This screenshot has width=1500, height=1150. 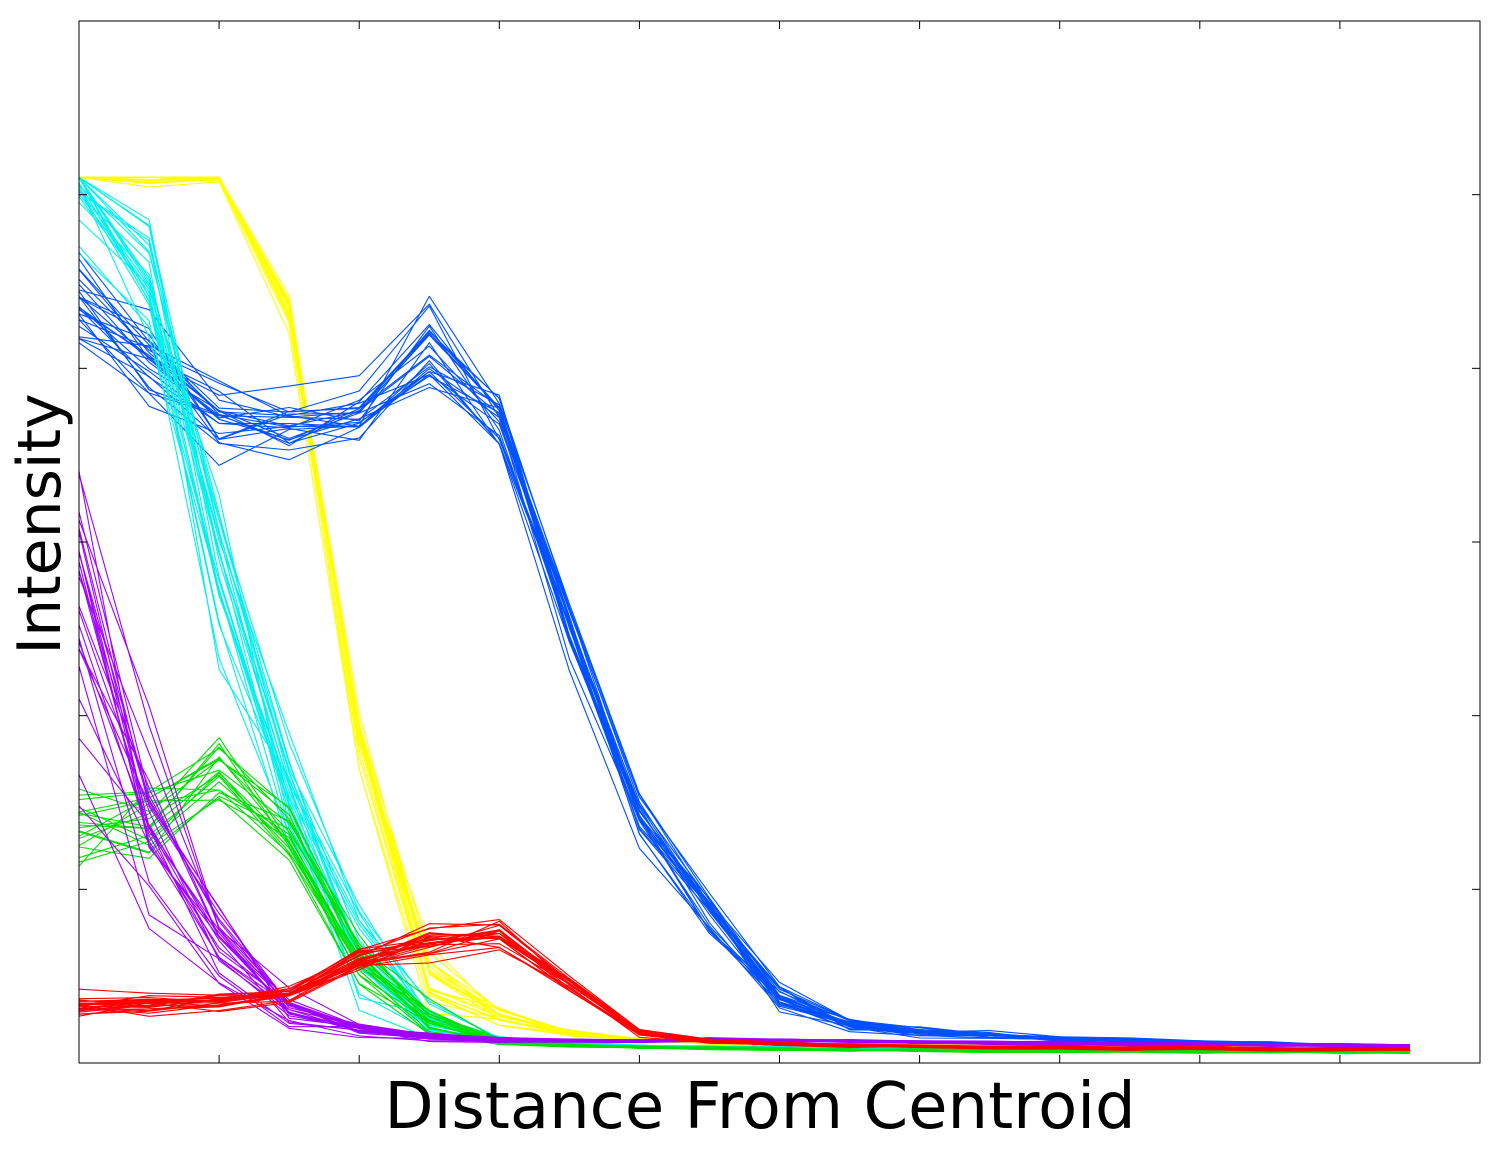 I want to click on y-axis-label: Intensity, so click(x=40, y=523).